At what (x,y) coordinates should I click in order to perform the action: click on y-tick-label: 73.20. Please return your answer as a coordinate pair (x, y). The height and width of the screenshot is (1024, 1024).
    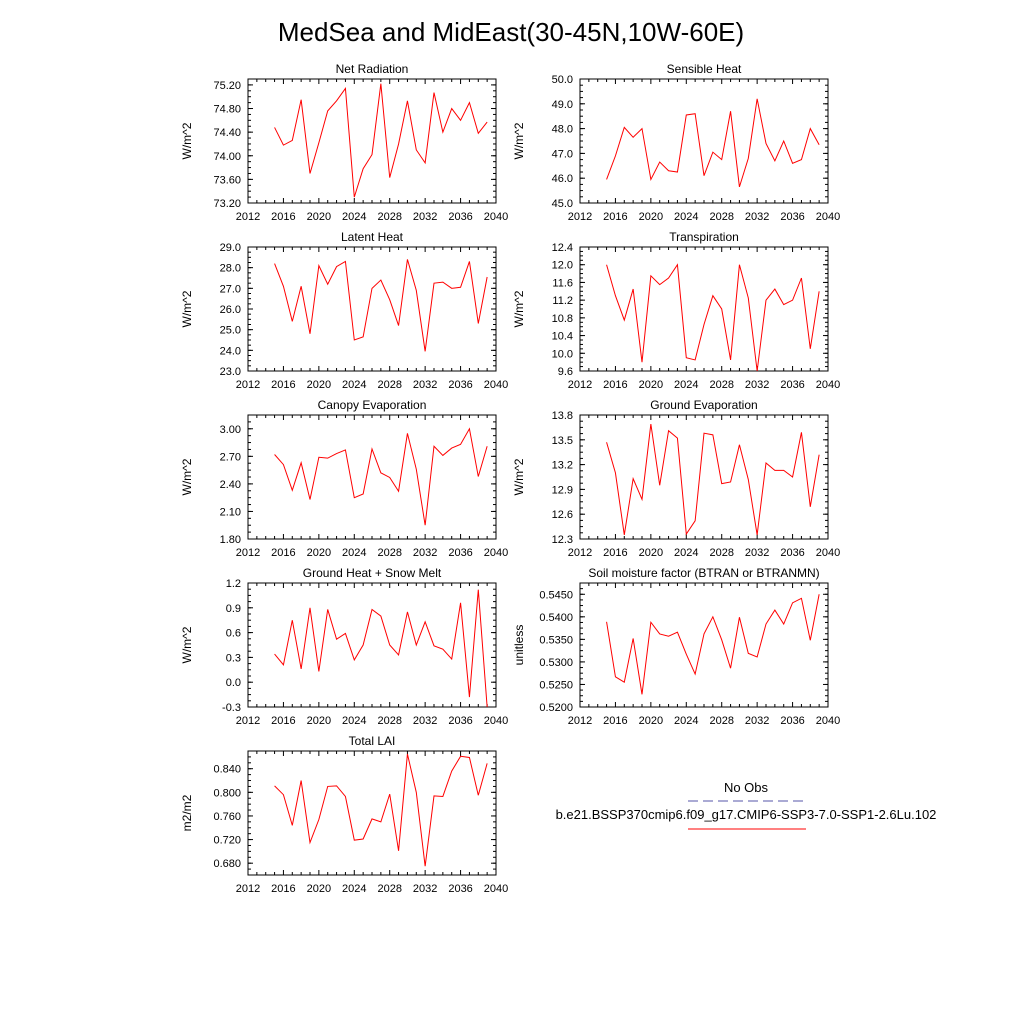
    Looking at the image, I should click on (227, 204).